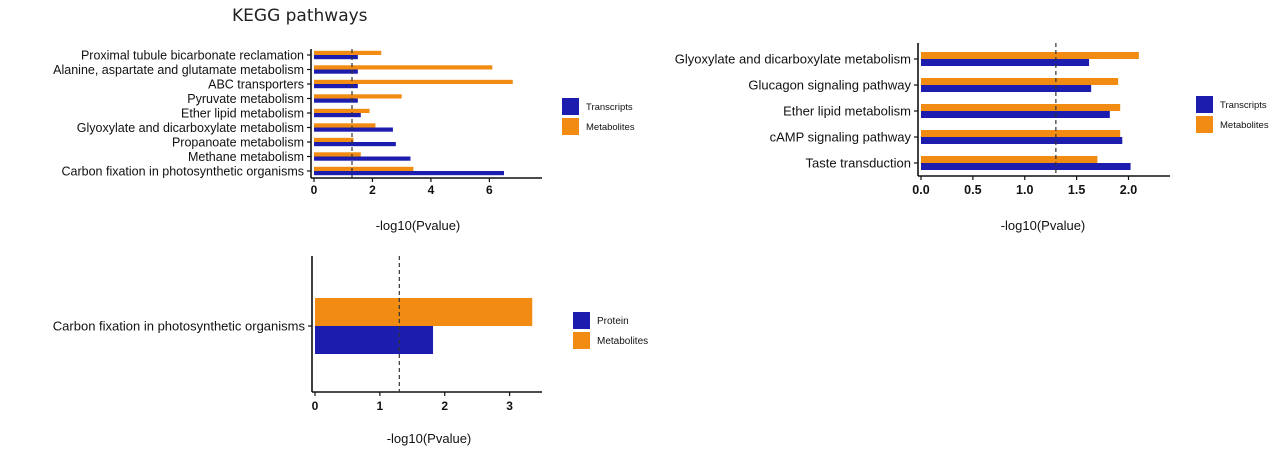 The height and width of the screenshot is (452, 1280). Describe the element at coordinates (489, 190) in the screenshot. I see `chart1-x-tick-label: 6` at that location.